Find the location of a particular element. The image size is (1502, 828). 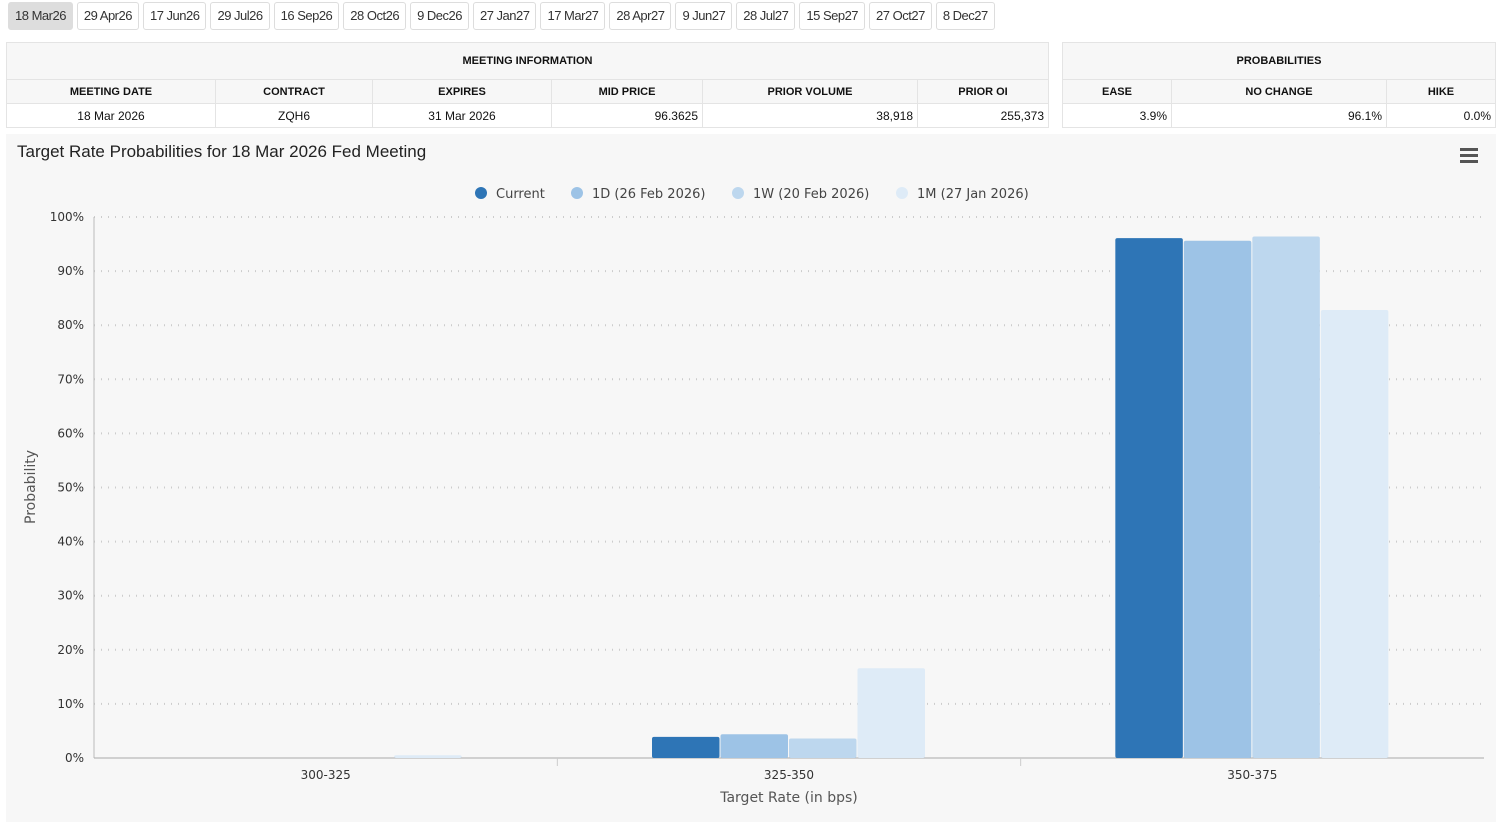

meeting-tab: 17 Mar27 is located at coordinates (573, 16).